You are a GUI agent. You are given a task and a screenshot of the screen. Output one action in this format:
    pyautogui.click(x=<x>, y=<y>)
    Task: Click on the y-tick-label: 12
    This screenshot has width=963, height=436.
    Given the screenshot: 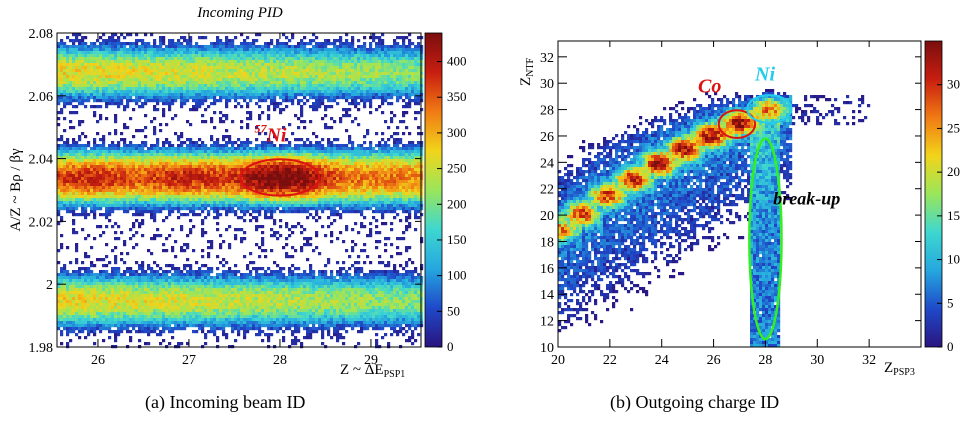 What is the action you would take?
    pyautogui.click(x=547, y=322)
    